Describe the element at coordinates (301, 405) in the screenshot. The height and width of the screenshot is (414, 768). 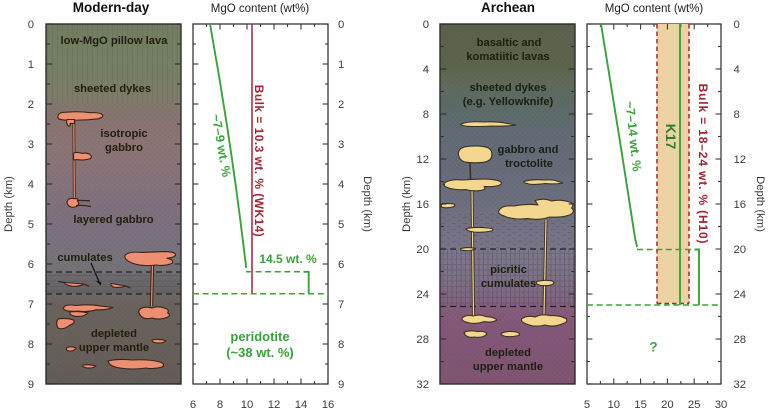
I see `svg-text: 14` at that location.